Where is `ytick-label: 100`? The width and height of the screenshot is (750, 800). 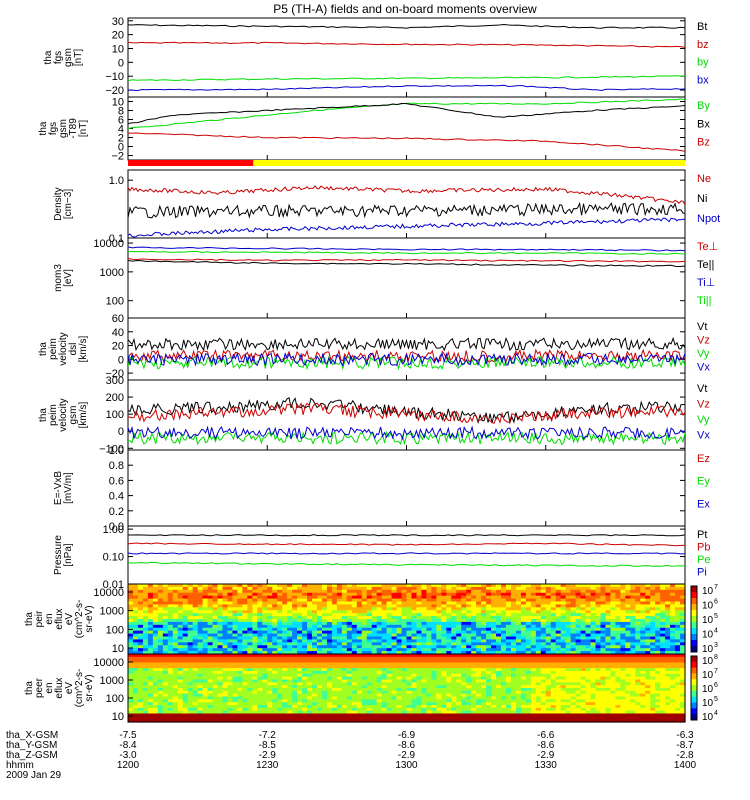 ytick-label: 100 is located at coordinates (115, 630).